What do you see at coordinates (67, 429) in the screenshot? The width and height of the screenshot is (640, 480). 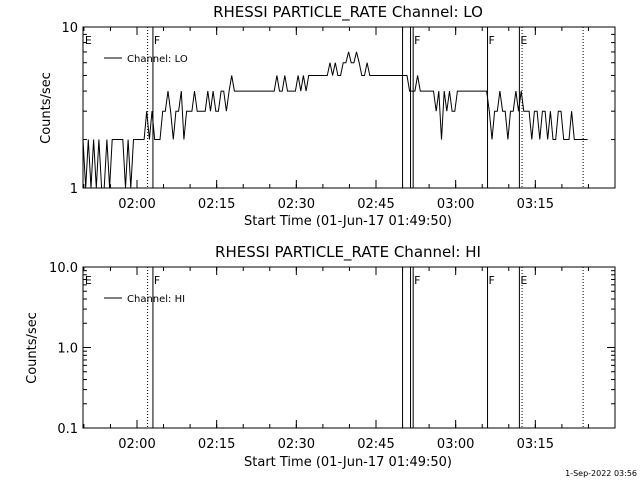 I see `hi-y-tick-label: 0.1` at bounding box center [67, 429].